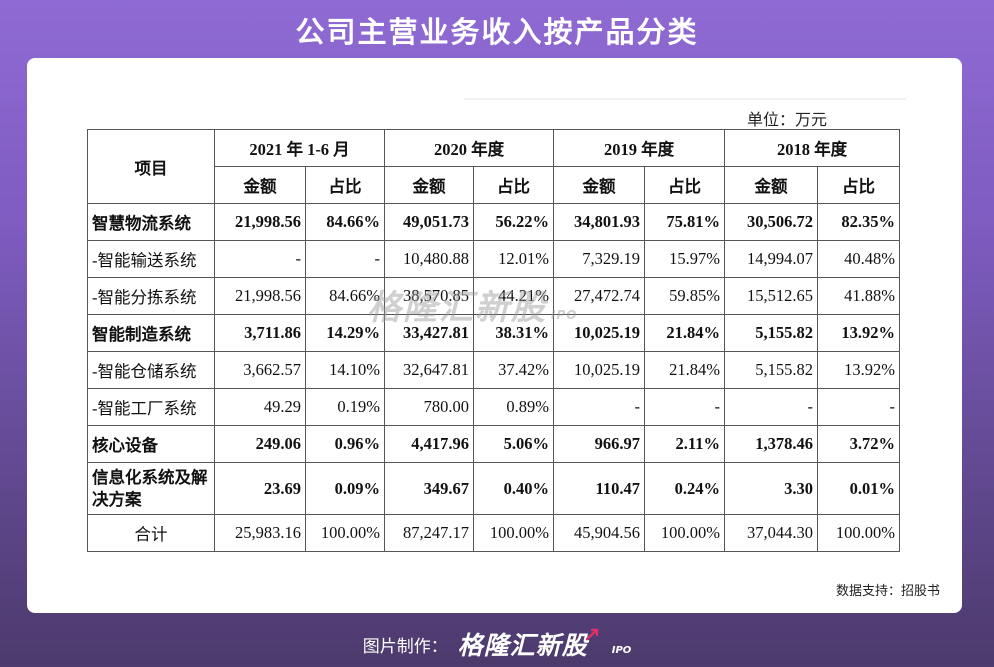  What do you see at coordinates (858, 333) in the screenshot?
I see `share-cell: 13.92%` at bounding box center [858, 333].